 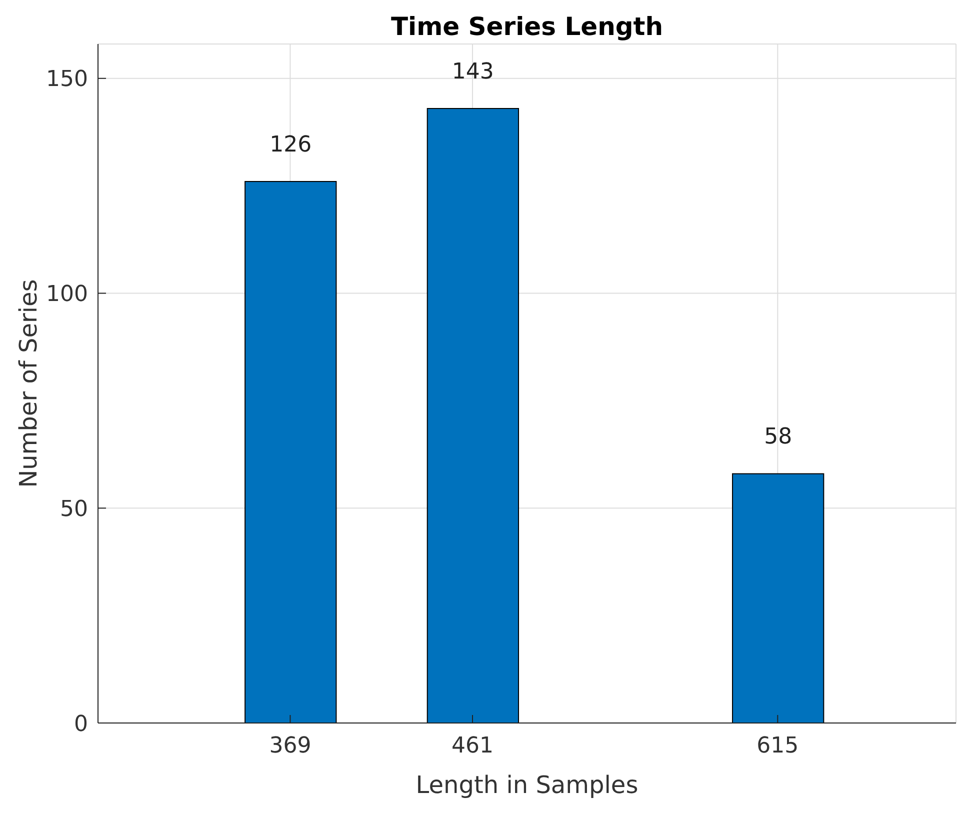 What do you see at coordinates (291, 145) in the screenshot?
I see `data-label: 126` at bounding box center [291, 145].